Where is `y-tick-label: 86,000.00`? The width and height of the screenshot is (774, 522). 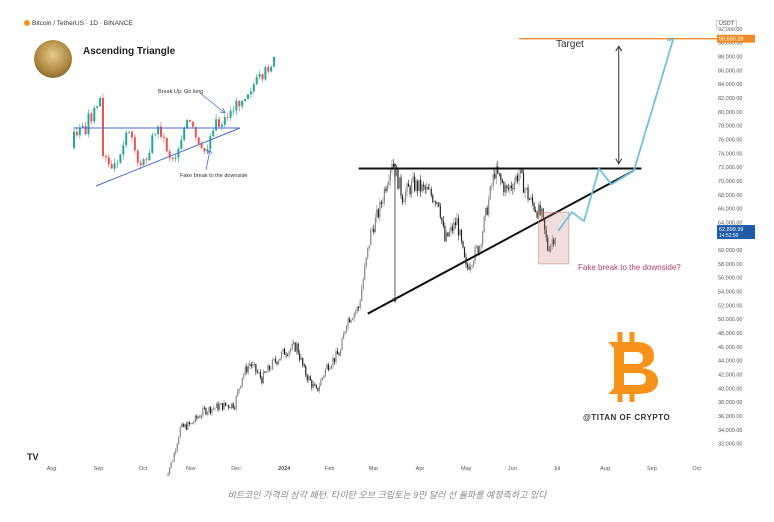
y-tick-label: 86,000.00 is located at coordinates (730, 71).